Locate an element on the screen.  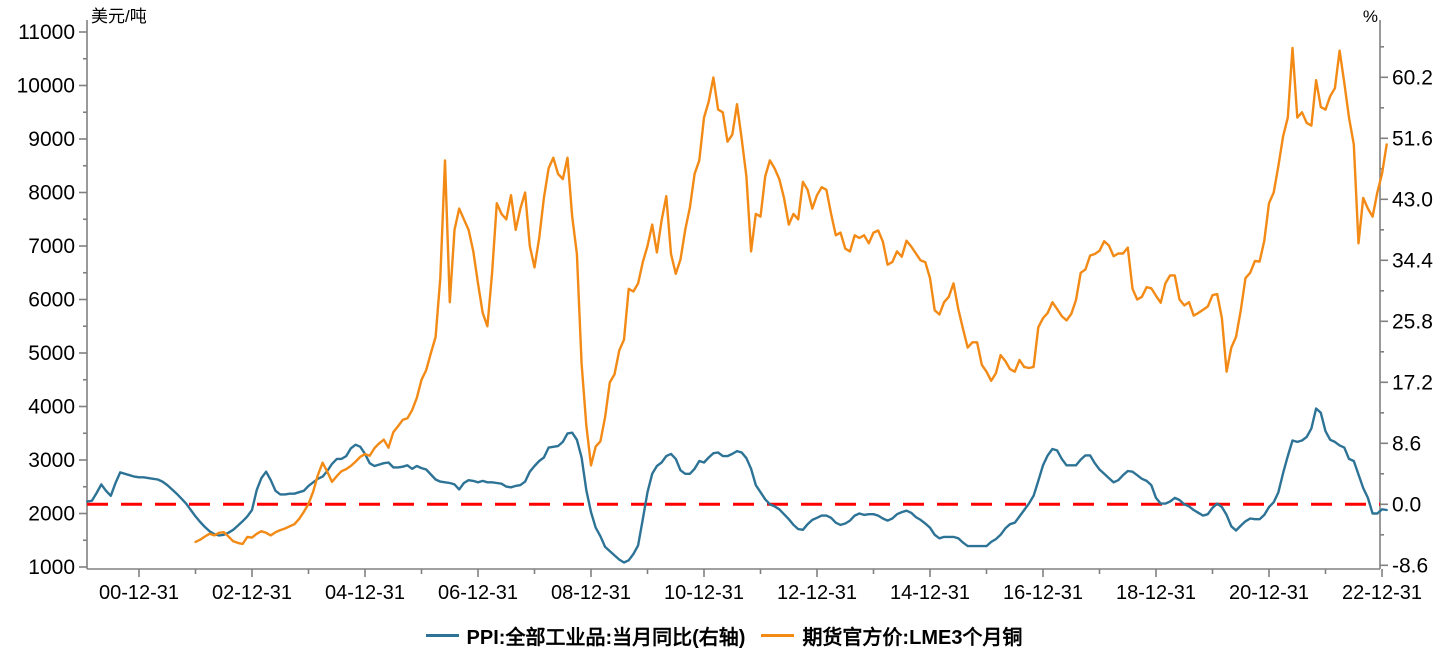
svg-text: 10000 is located at coordinates (46, 86).